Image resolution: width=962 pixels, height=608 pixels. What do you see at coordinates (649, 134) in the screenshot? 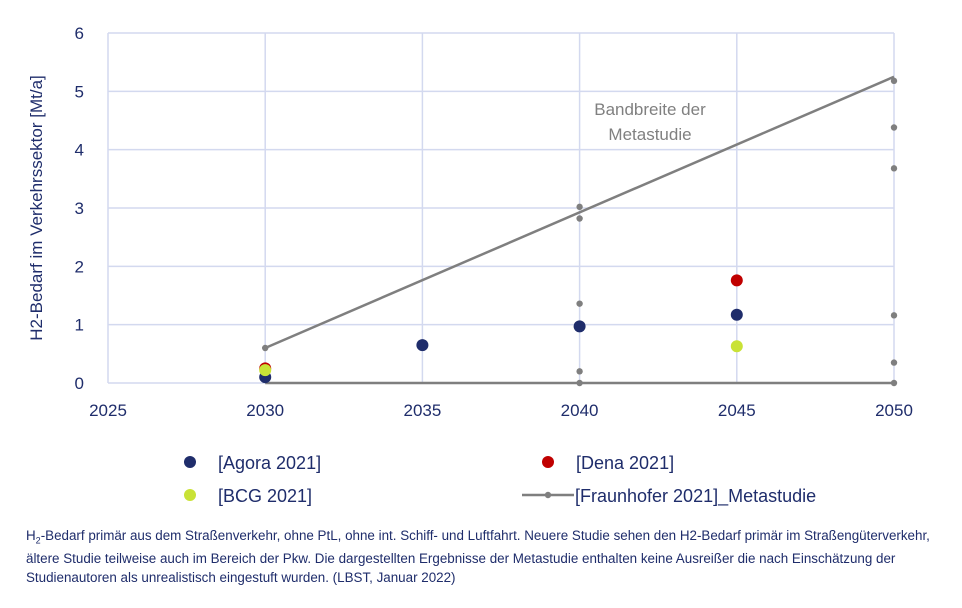
I see `band-annotation-line2: Metastudie` at bounding box center [649, 134].